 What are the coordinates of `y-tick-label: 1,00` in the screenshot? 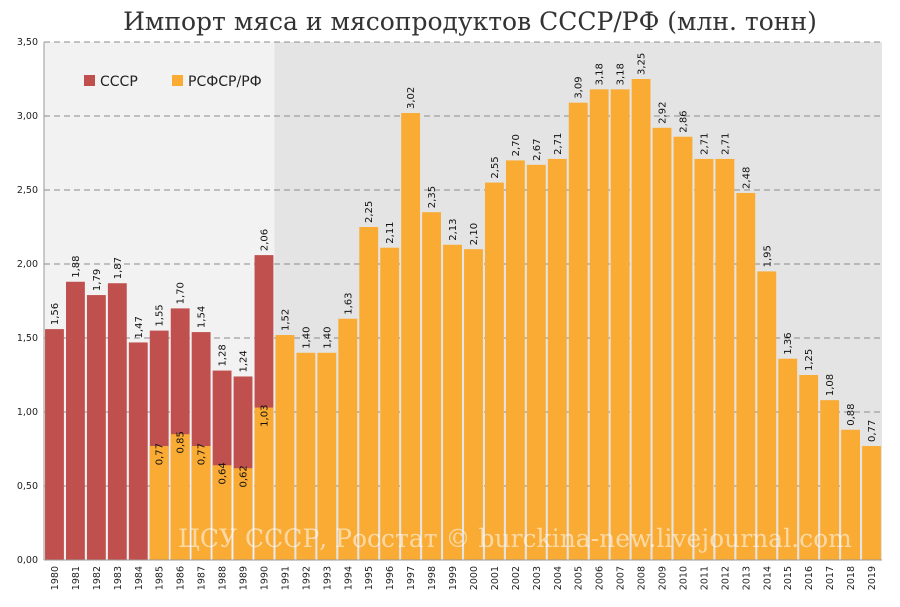 It's located at (27, 412).